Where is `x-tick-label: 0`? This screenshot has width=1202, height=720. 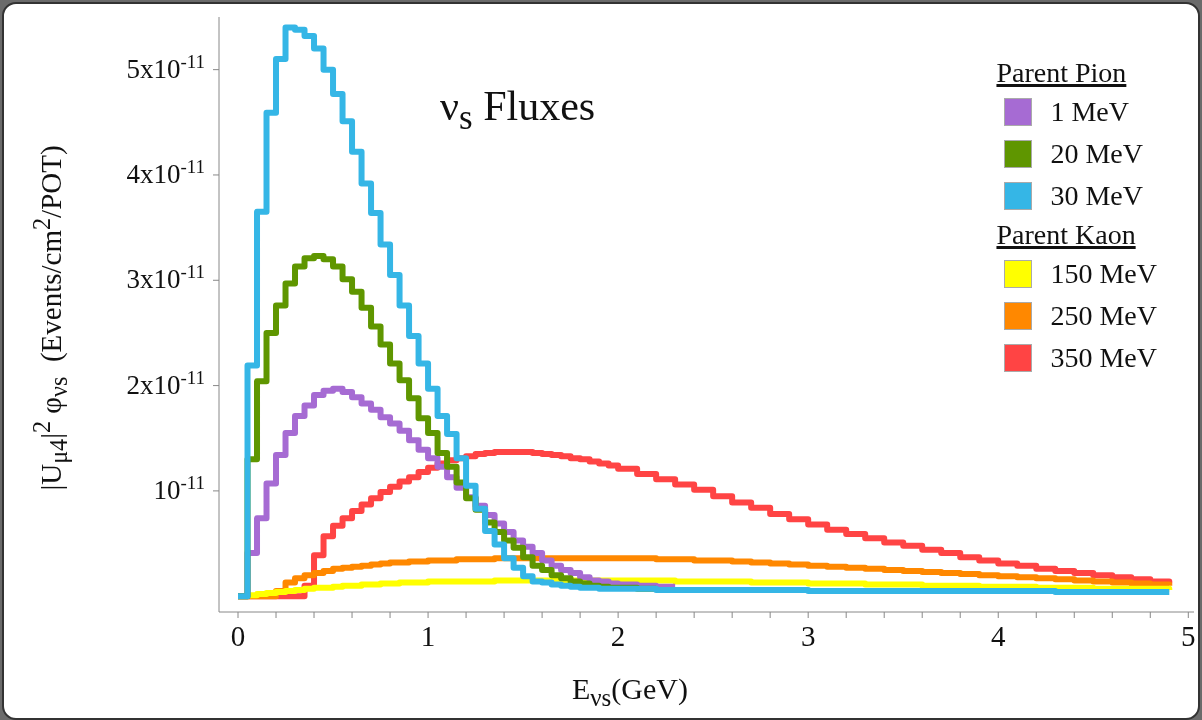
x-tick-label: 0 is located at coordinates (238, 636).